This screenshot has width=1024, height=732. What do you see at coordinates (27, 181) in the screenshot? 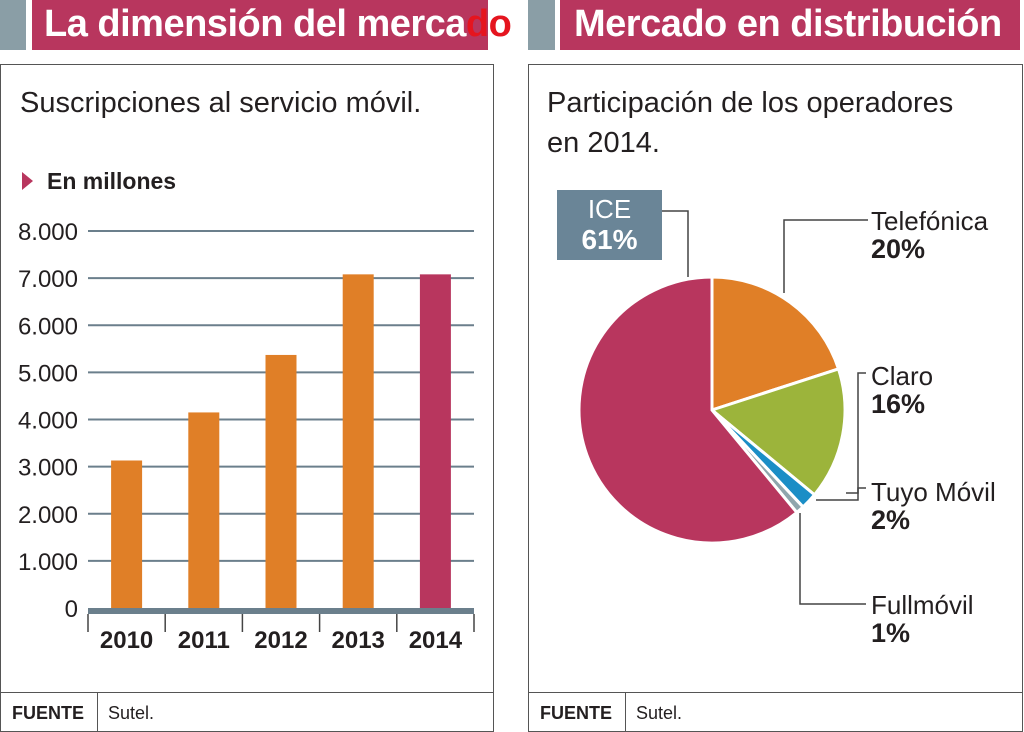
I see `unit-marker-icon` at bounding box center [27, 181].